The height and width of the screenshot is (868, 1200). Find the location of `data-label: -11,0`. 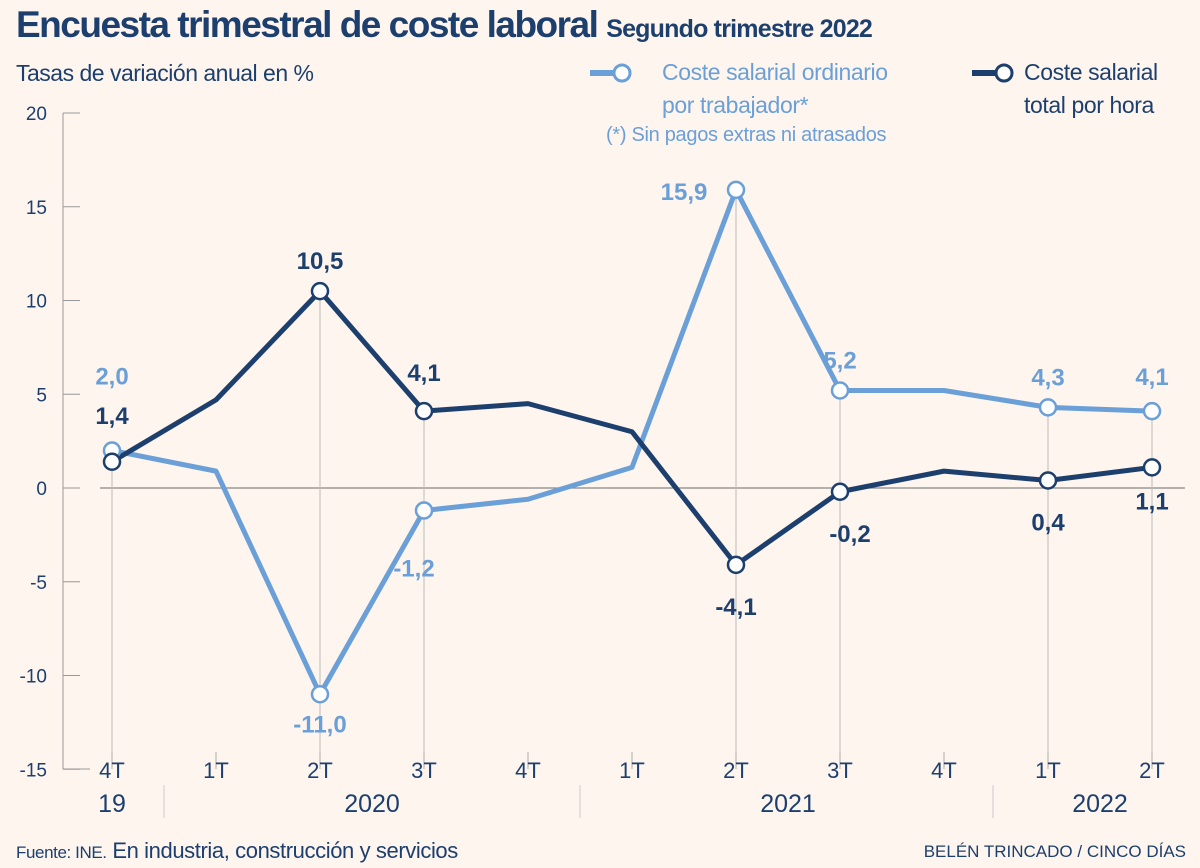

data-label: -11,0 is located at coordinates (319, 724).